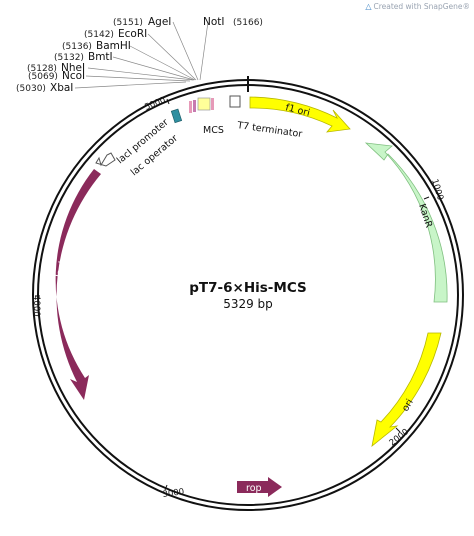 The width and height of the screenshot is (474, 536). Describe the element at coordinates (247, 288) in the screenshot. I see `plasmid-name: pT7-6×His-MCS` at that location.